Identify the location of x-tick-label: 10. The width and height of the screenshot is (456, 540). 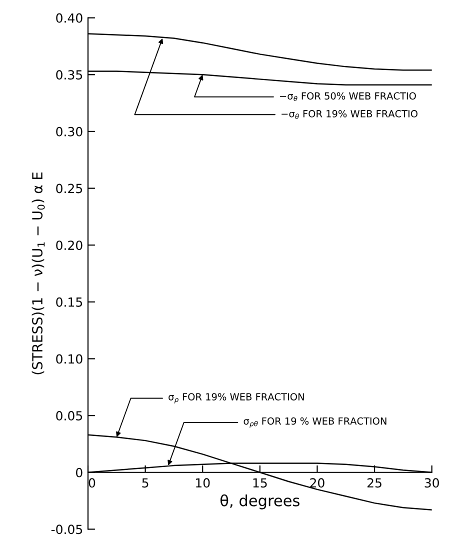
(203, 483).